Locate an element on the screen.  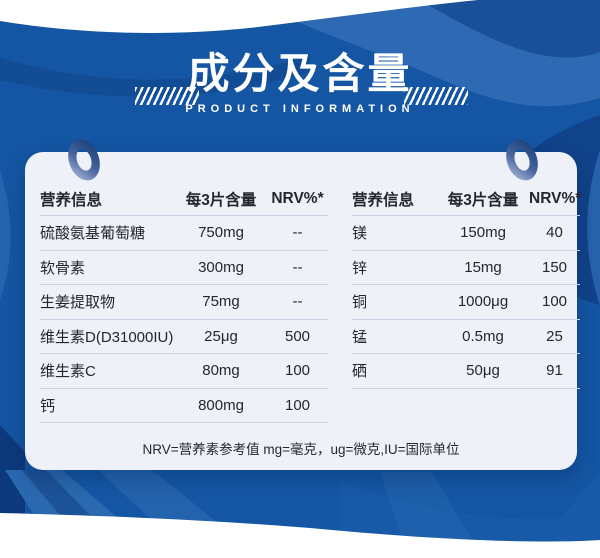
ingredient-amount: 25μg is located at coordinates (221, 336).